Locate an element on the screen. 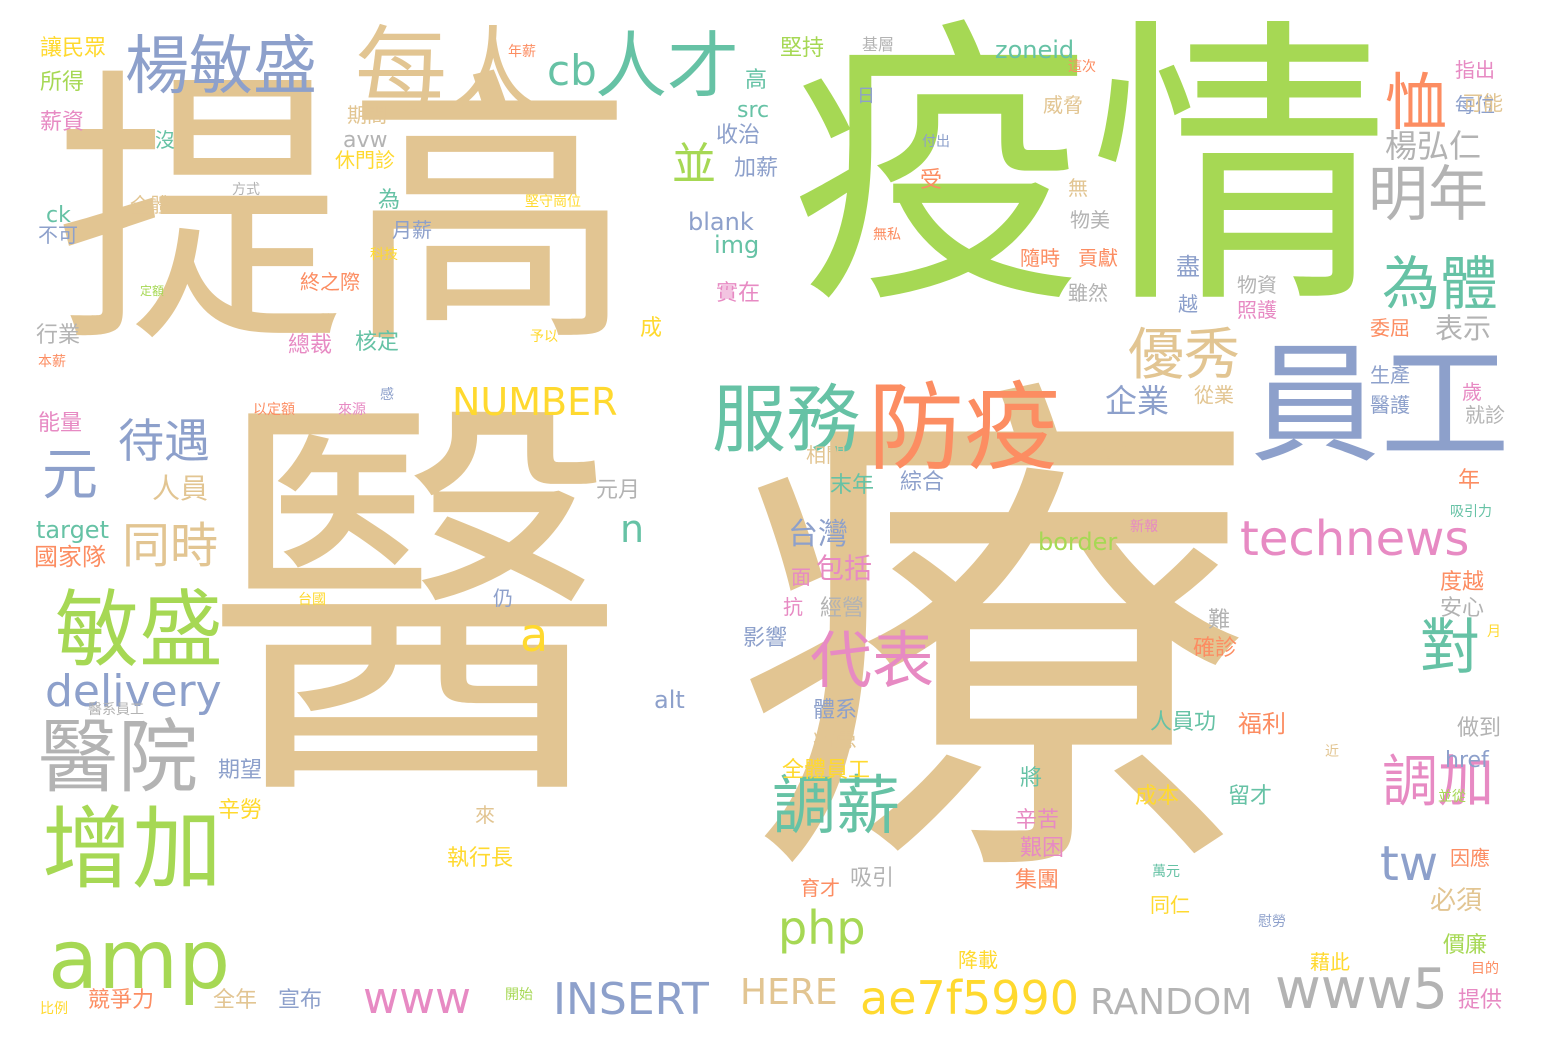 The image size is (1548, 1052). word-xiyin: 吸引 is located at coordinates (872, 878).